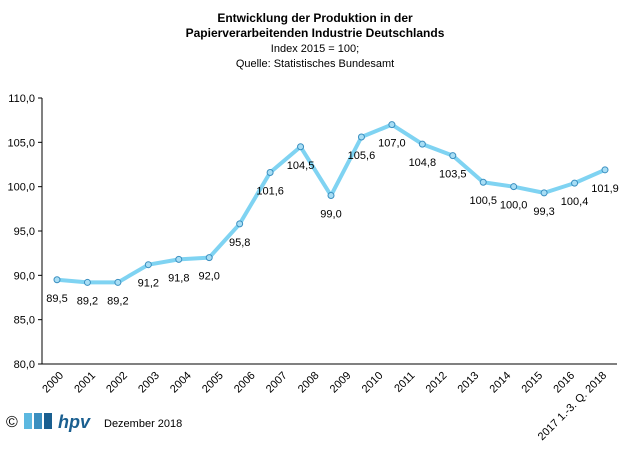 The height and width of the screenshot is (453, 629). What do you see at coordinates (270, 191) in the screenshot?
I see `data-label: 101,6` at bounding box center [270, 191].